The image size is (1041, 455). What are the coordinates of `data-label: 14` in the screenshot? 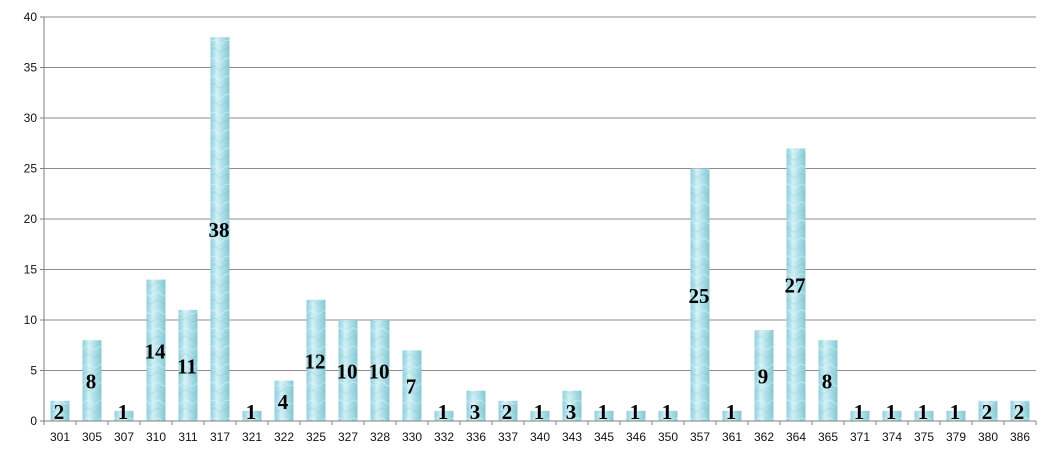 It's located at (156, 351).